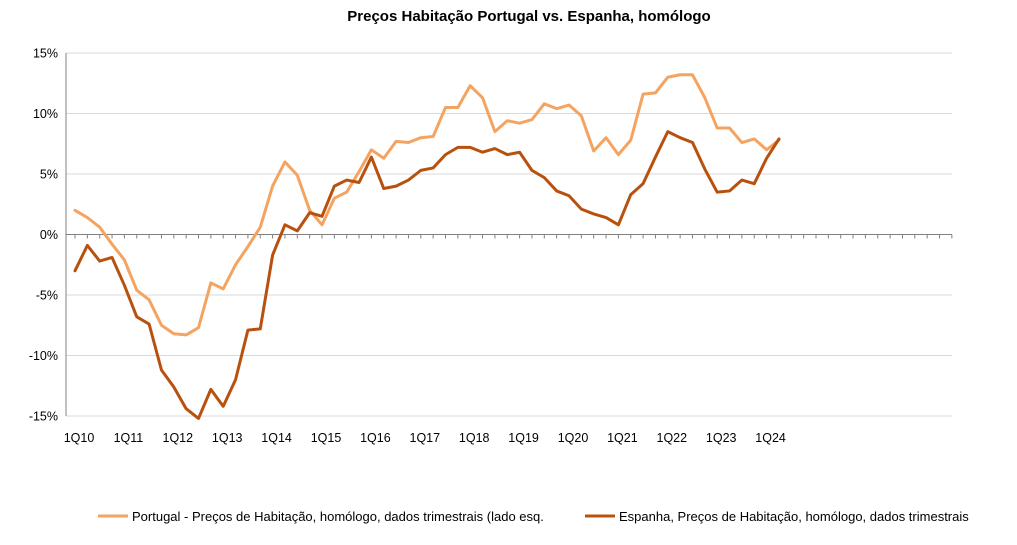  Describe the element at coordinates (45, 114) in the screenshot. I see `y-tick-label: 10%` at that location.